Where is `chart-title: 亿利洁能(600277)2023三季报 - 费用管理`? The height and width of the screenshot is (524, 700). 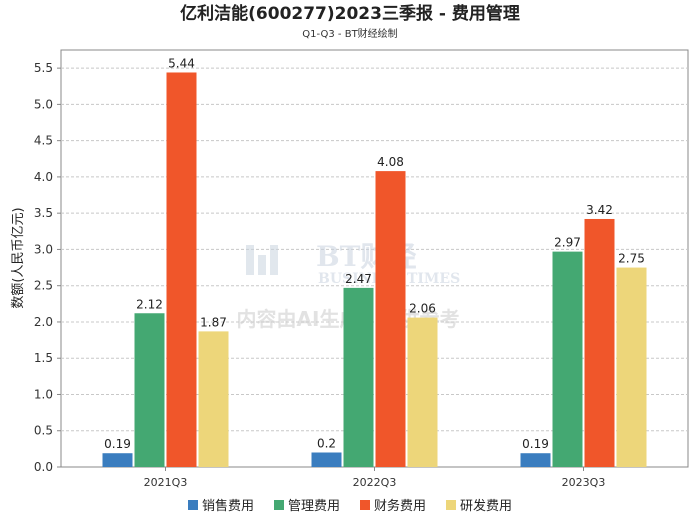
chart-title: 亿利洁能(600277)2023三季报 - 费用管理 is located at coordinates (350, 13).